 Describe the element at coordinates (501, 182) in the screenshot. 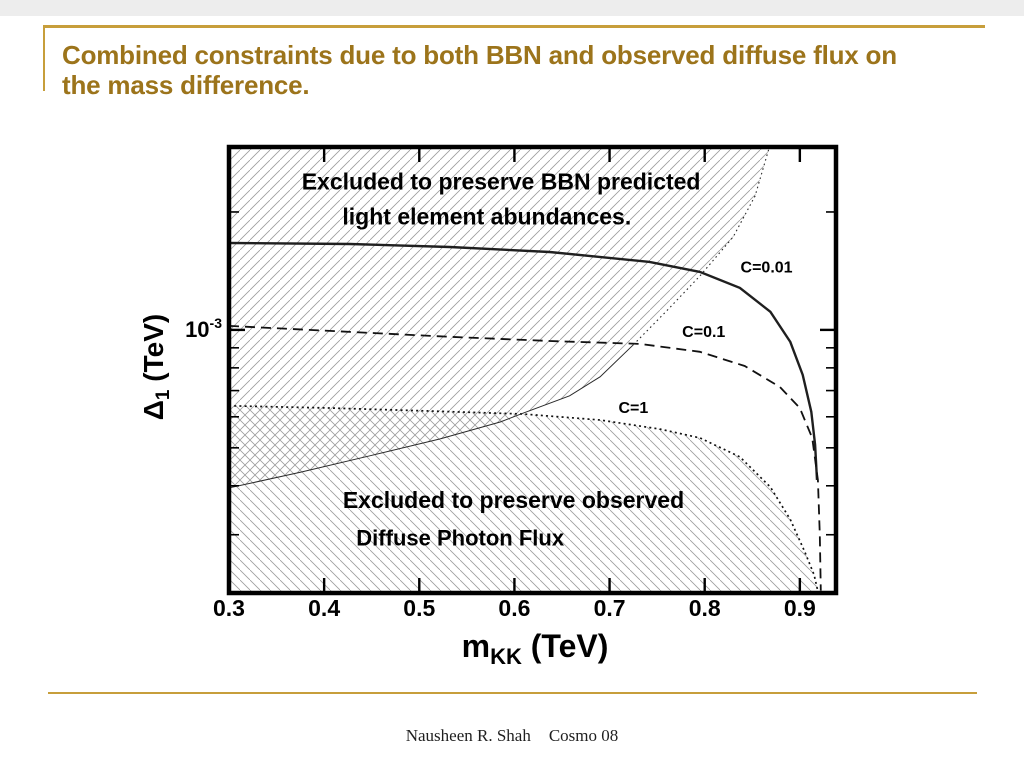

I see `annotation-bbn-text-1: Excluded to preserve BBN predicted` at that location.